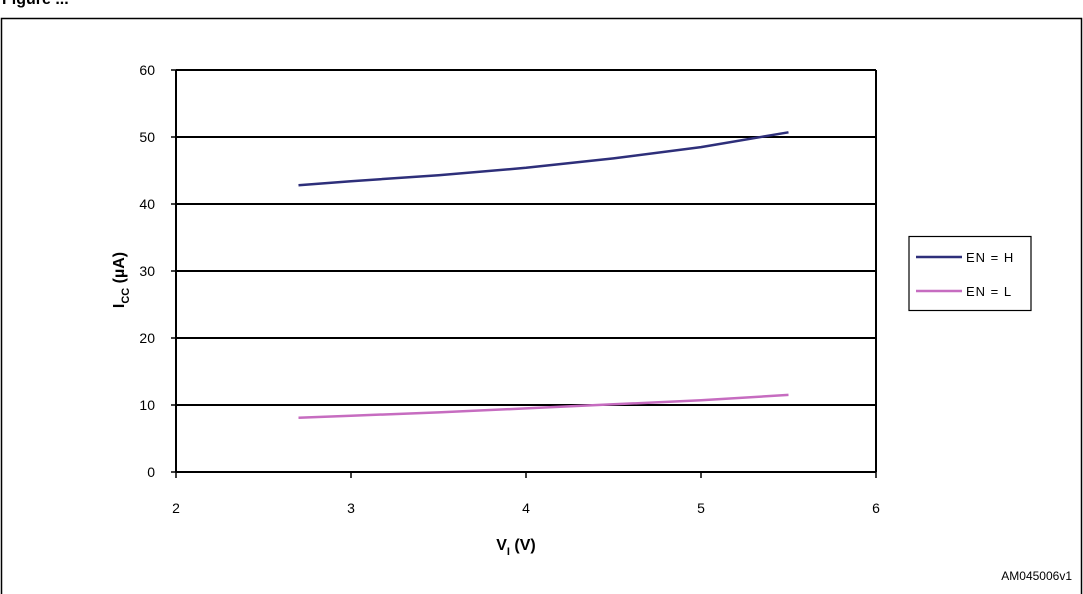 This screenshot has height=594, width=1083. I want to click on y-tick-label: 20, so click(147, 338).